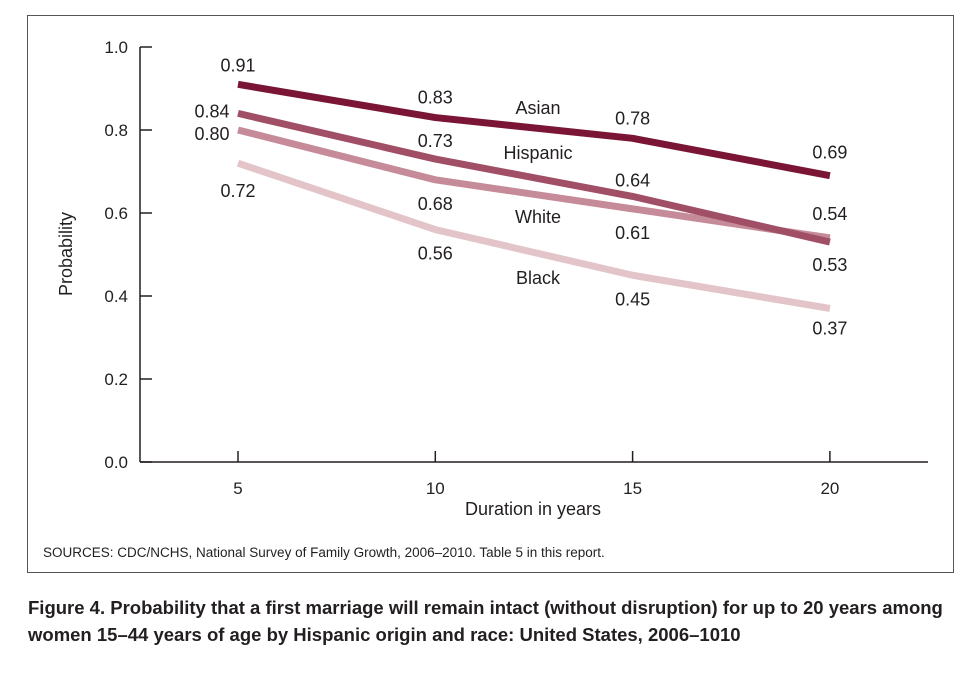 This screenshot has width=974, height=684. What do you see at coordinates (829, 328) in the screenshot?
I see `data-label-black: 0.37` at bounding box center [829, 328].